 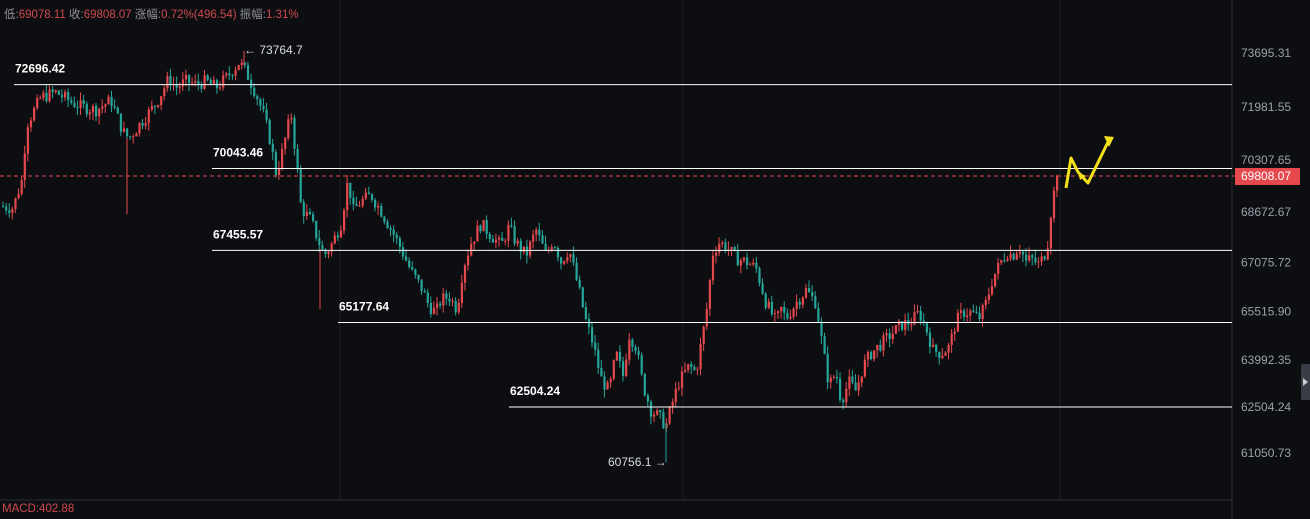 I want to click on y-tick-label: 71981.55, so click(x=1266, y=107).